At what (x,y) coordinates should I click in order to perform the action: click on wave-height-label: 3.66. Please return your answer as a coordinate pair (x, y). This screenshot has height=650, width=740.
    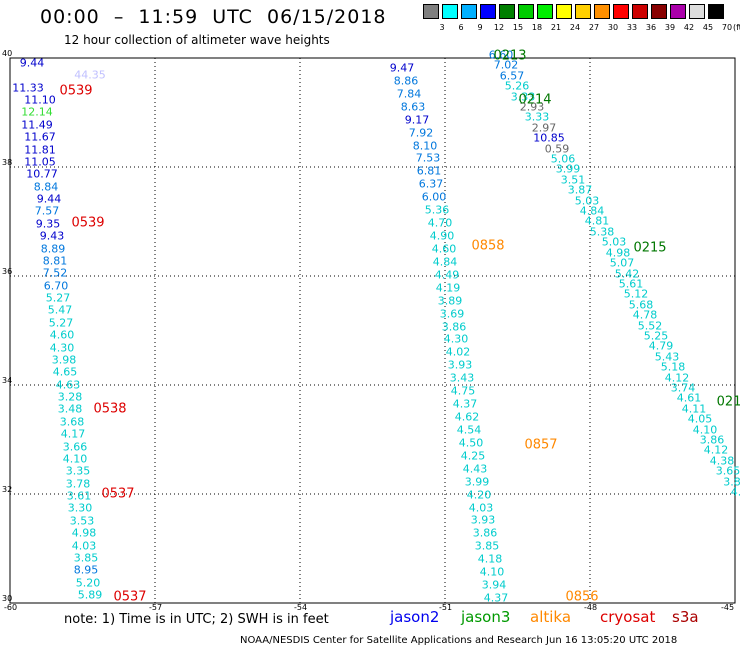
    Looking at the image, I should click on (75, 447).